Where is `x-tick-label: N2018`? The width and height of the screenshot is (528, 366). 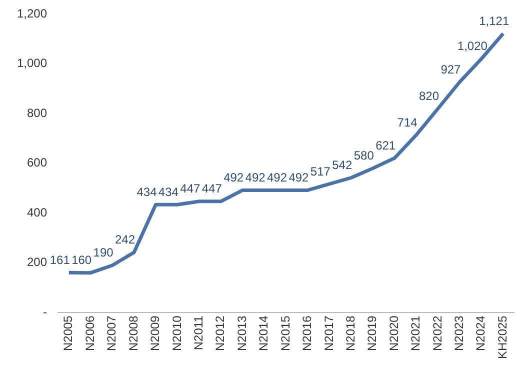
x-tick-label: N2018 is located at coordinates (350, 333).